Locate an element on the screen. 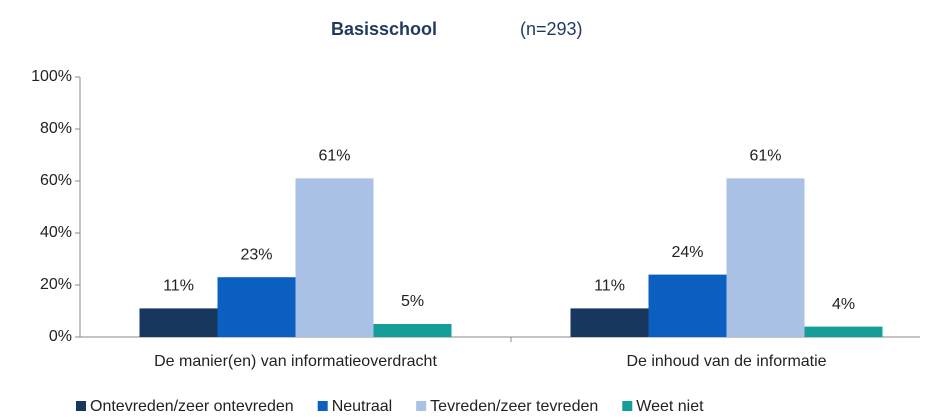 The image size is (932, 419). value-label: 24% is located at coordinates (687, 252).